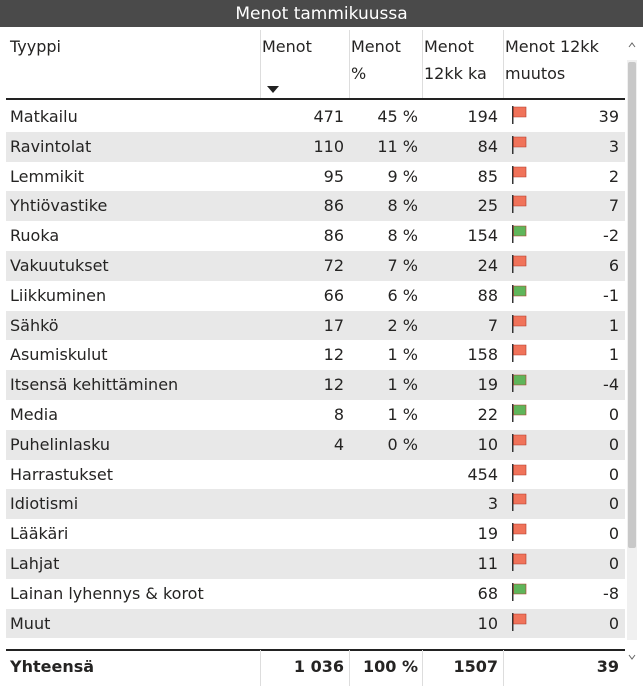 The width and height of the screenshot is (643, 687). I want to click on cell: 39, so click(608, 116).